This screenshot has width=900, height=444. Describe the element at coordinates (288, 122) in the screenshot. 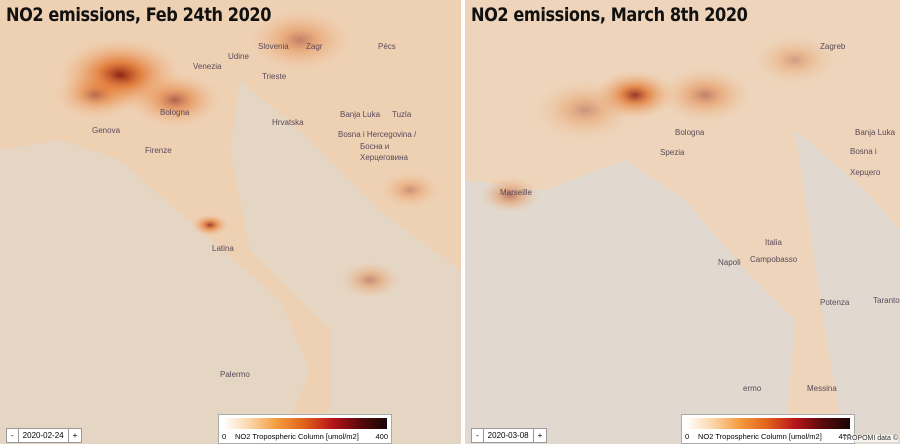

I see `place-label: Hrvatska` at that location.